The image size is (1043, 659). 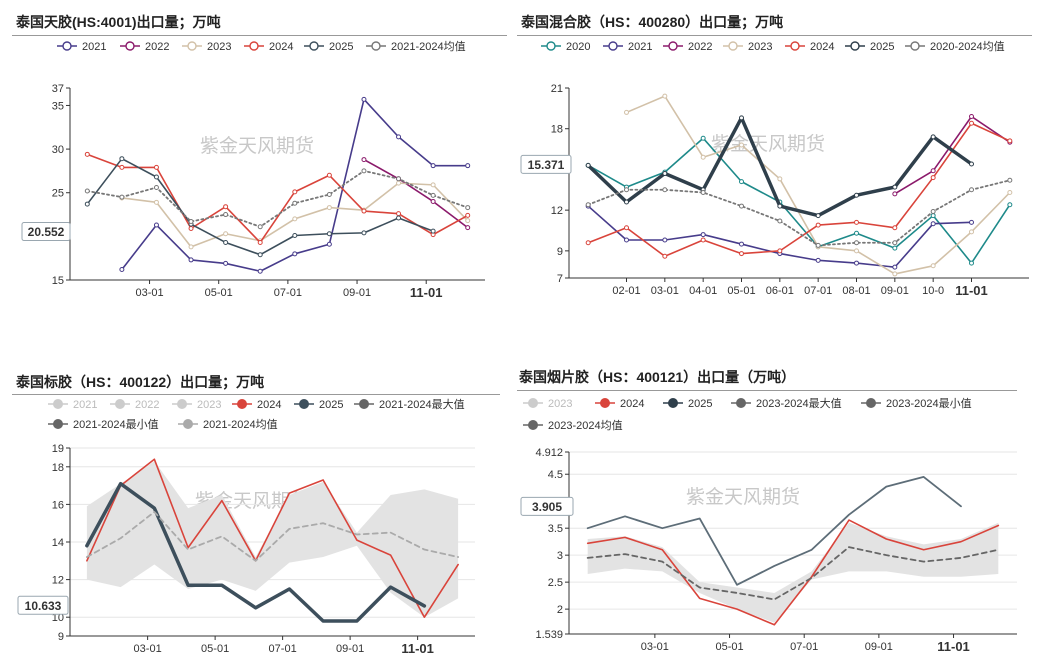 What do you see at coordinates (256, 552) in the screenshot?
I see `series-line-2025` at bounding box center [256, 552].